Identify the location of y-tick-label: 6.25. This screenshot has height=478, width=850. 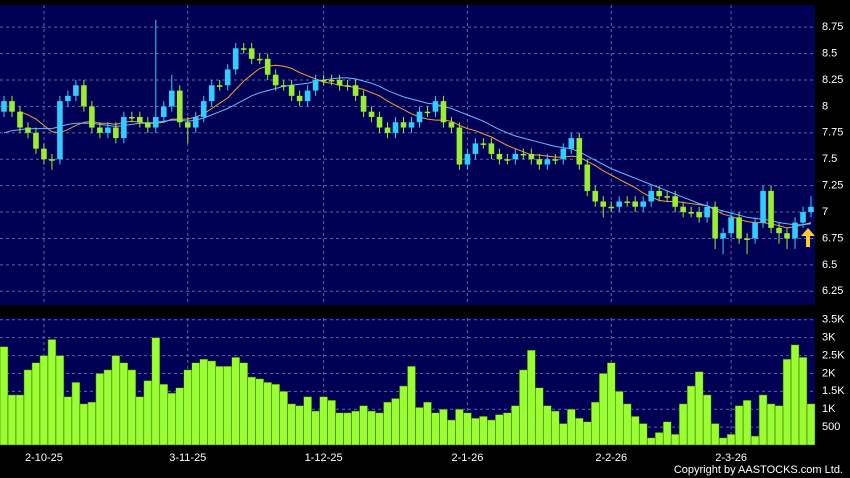
(832, 291).